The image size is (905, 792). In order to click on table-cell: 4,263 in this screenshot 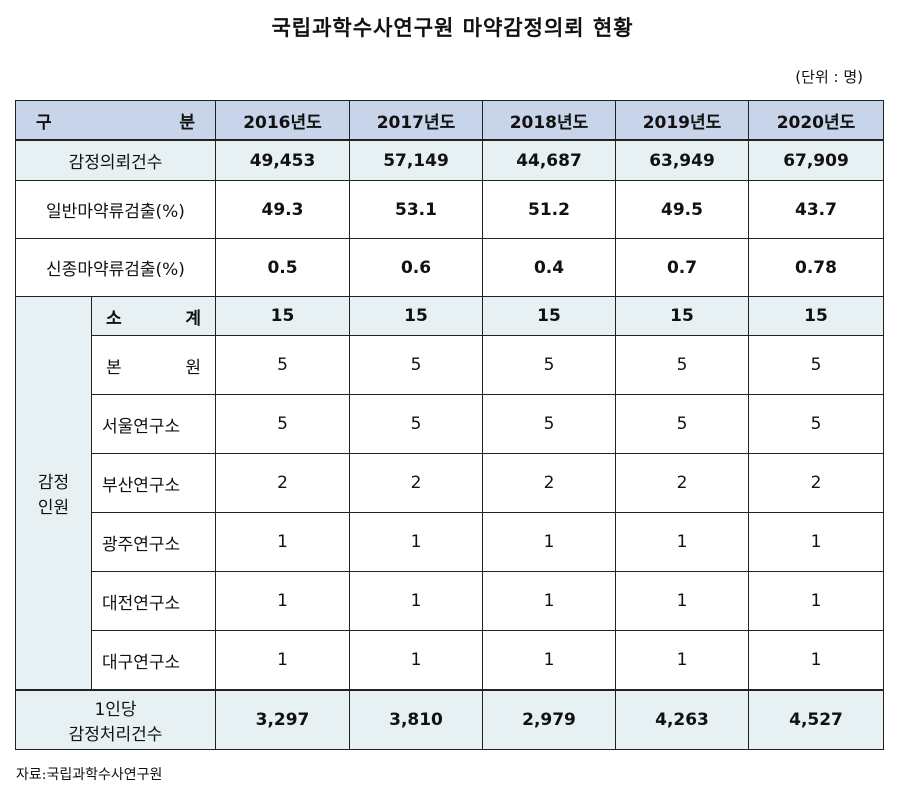, I will do `click(682, 719)`.